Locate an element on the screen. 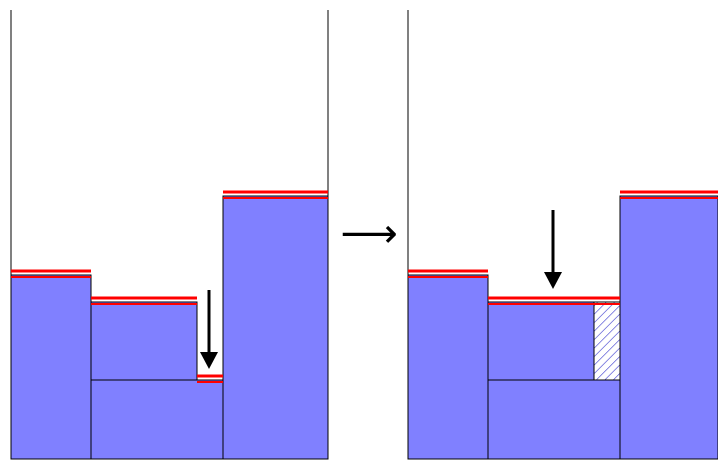  long-right-arrow-icon: ⟶ is located at coordinates (369, 234).